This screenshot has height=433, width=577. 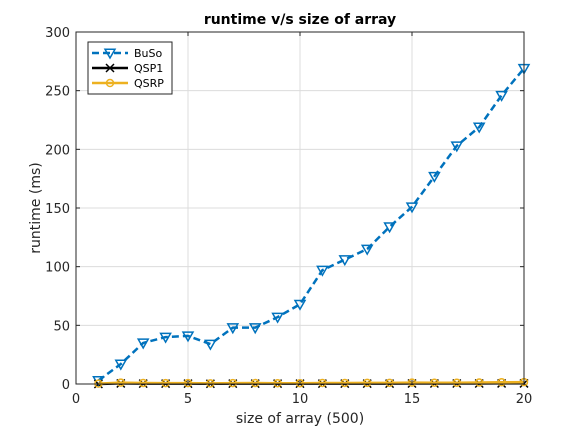 I want to click on y-tick-label: 200, so click(x=57, y=150).